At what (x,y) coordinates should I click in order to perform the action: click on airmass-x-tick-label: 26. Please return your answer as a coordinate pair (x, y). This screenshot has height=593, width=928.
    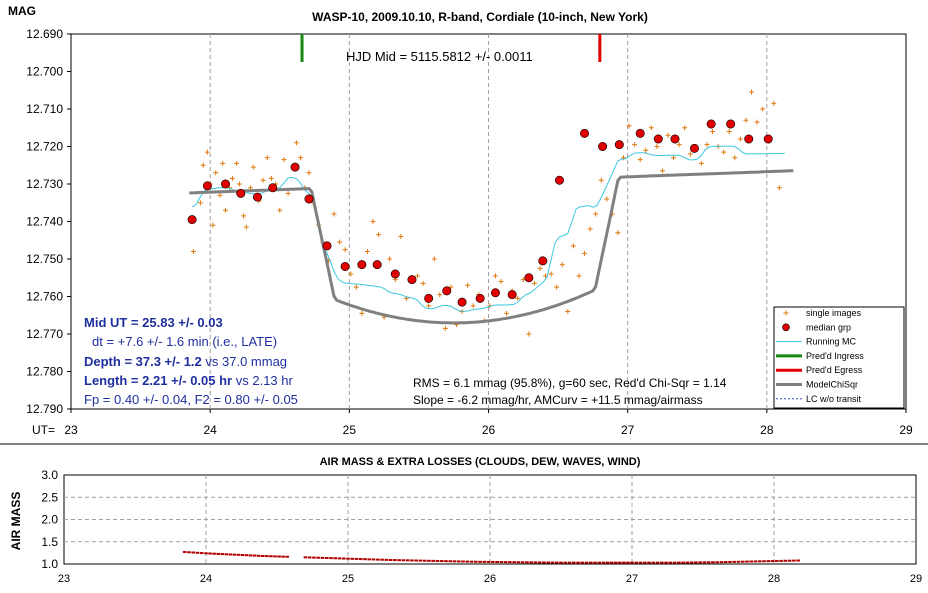
    Looking at the image, I should click on (490, 579).